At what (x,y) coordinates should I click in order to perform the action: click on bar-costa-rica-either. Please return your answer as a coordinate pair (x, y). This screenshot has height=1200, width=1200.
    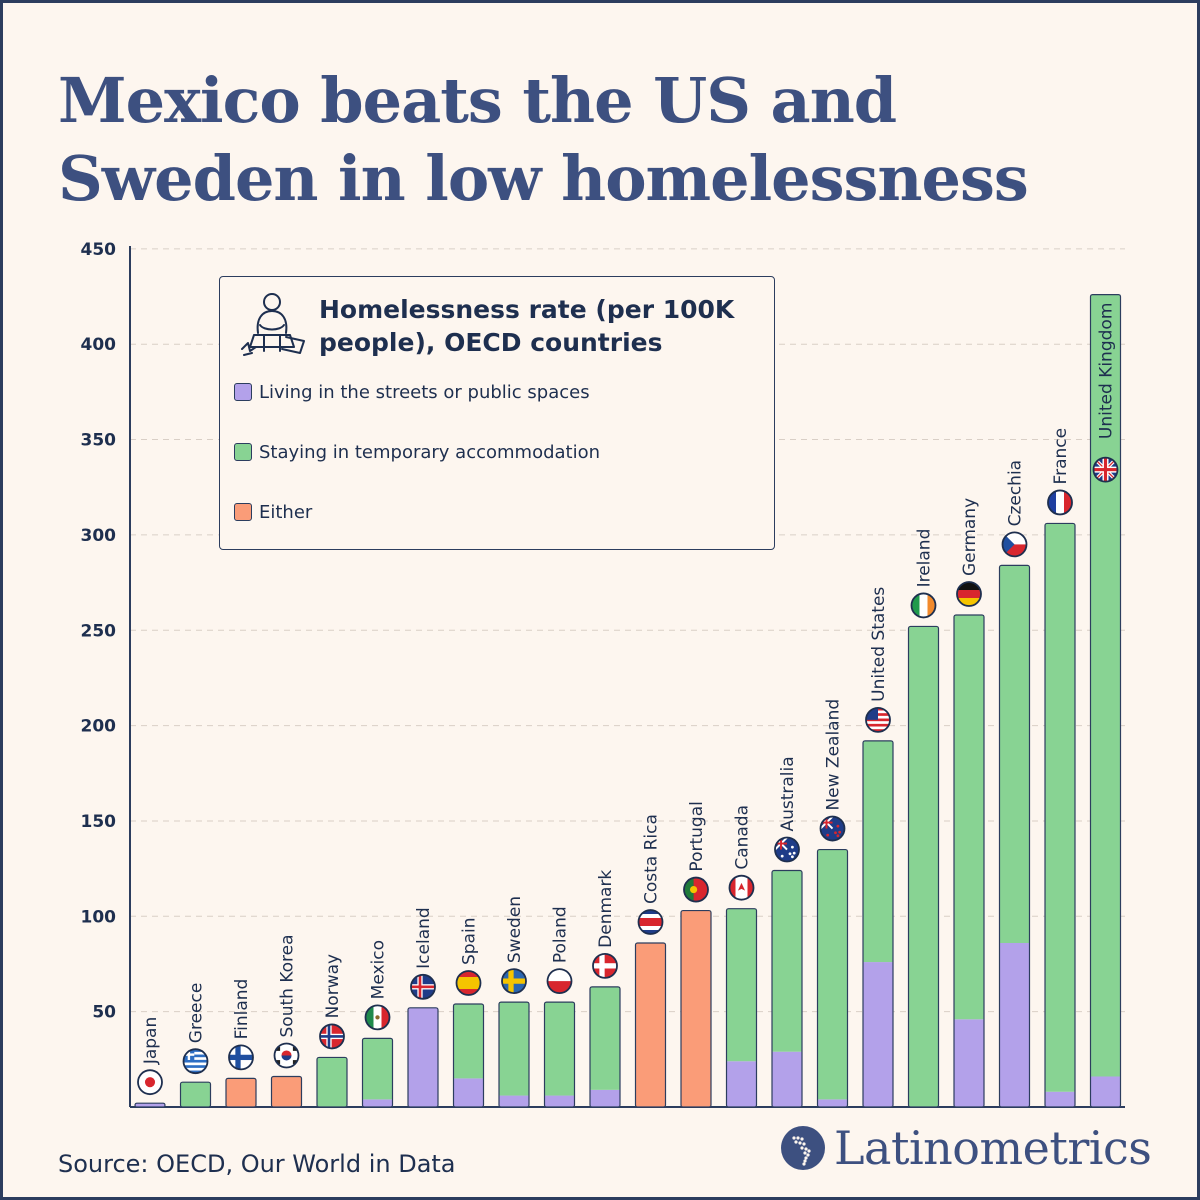
    Looking at the image, I should click on (650, 1024).